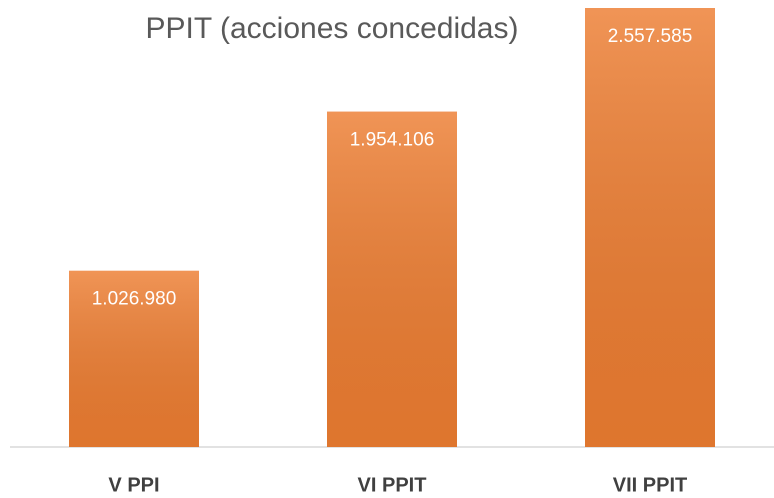  I want to click on x-tick-label: V PPI, so click(133, 485).